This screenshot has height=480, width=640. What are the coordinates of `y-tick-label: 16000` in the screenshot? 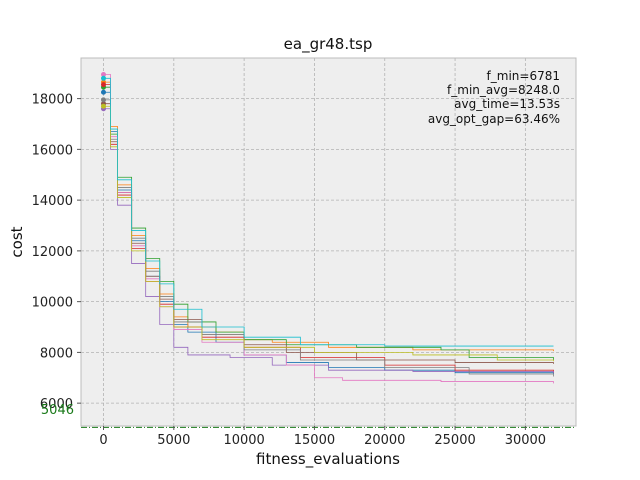 It's located at (52, 150).